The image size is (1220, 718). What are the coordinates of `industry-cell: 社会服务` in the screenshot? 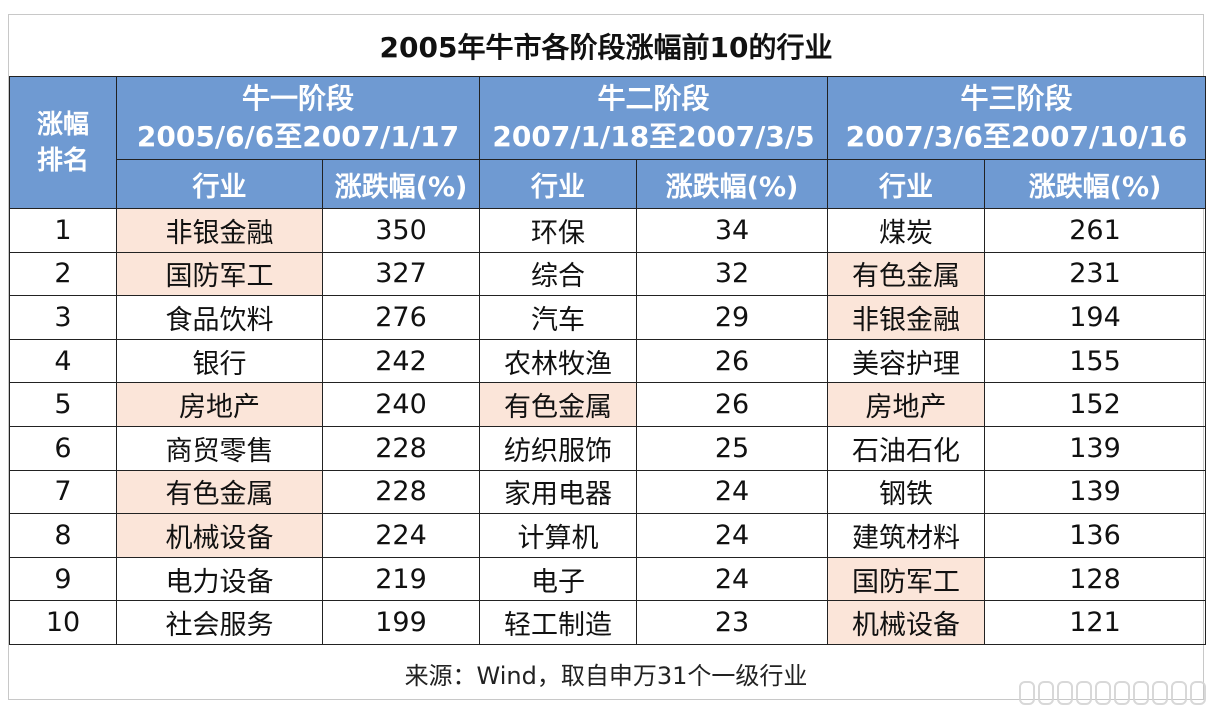 It's located at (219, 622).